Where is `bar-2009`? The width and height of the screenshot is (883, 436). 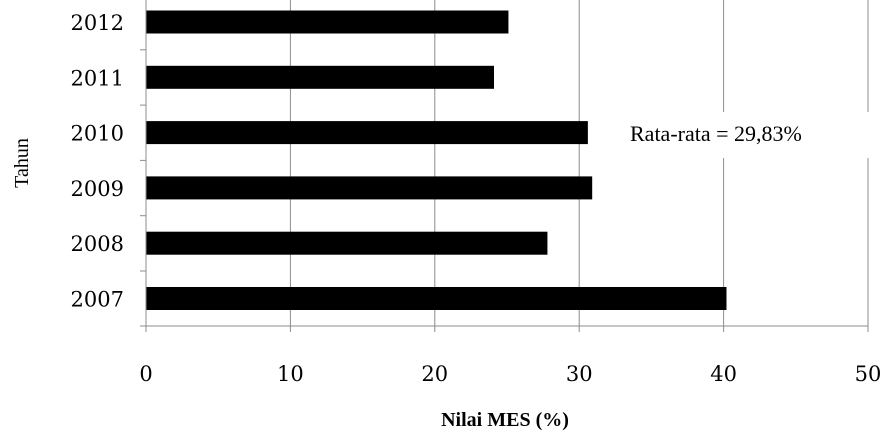
bar-2009 is located at coordinates (369, 188).